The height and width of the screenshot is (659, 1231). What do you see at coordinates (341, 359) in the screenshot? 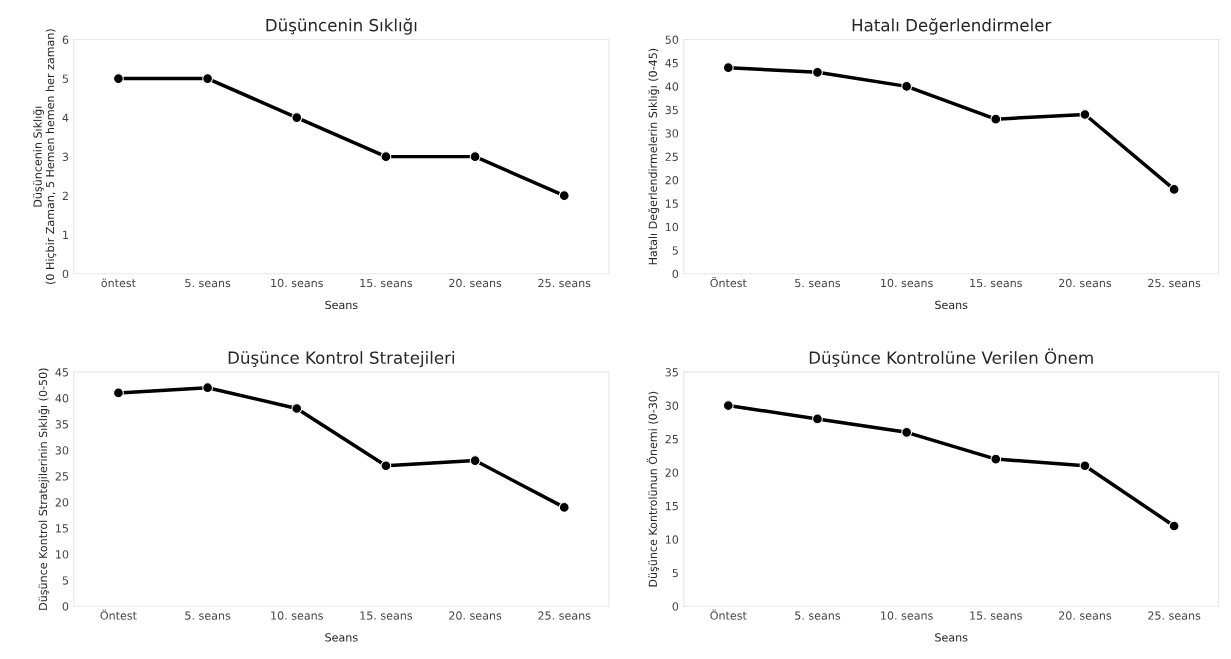
I see `chart-title: Düşünce Kontrol Stratejileri` at bounding box center [341, 359].